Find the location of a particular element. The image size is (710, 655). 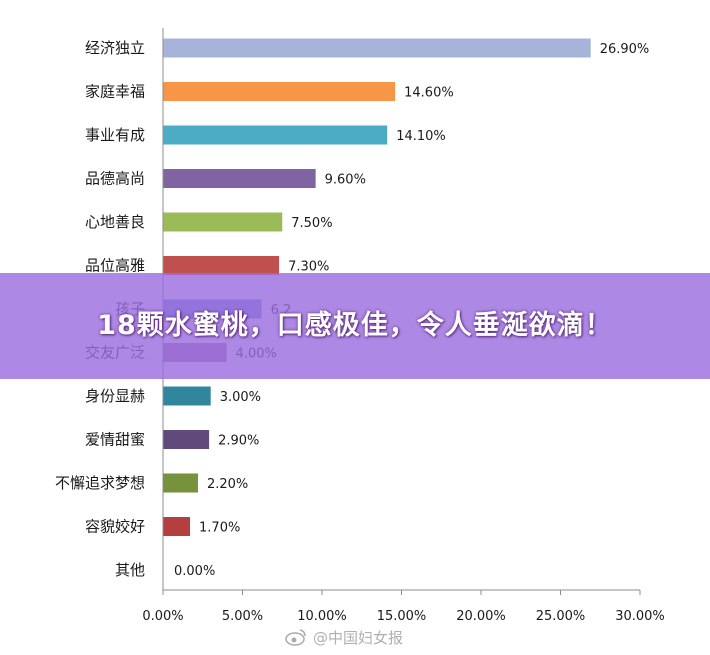

x-tick-label: 30.00% is located at coordinates (640, 616).